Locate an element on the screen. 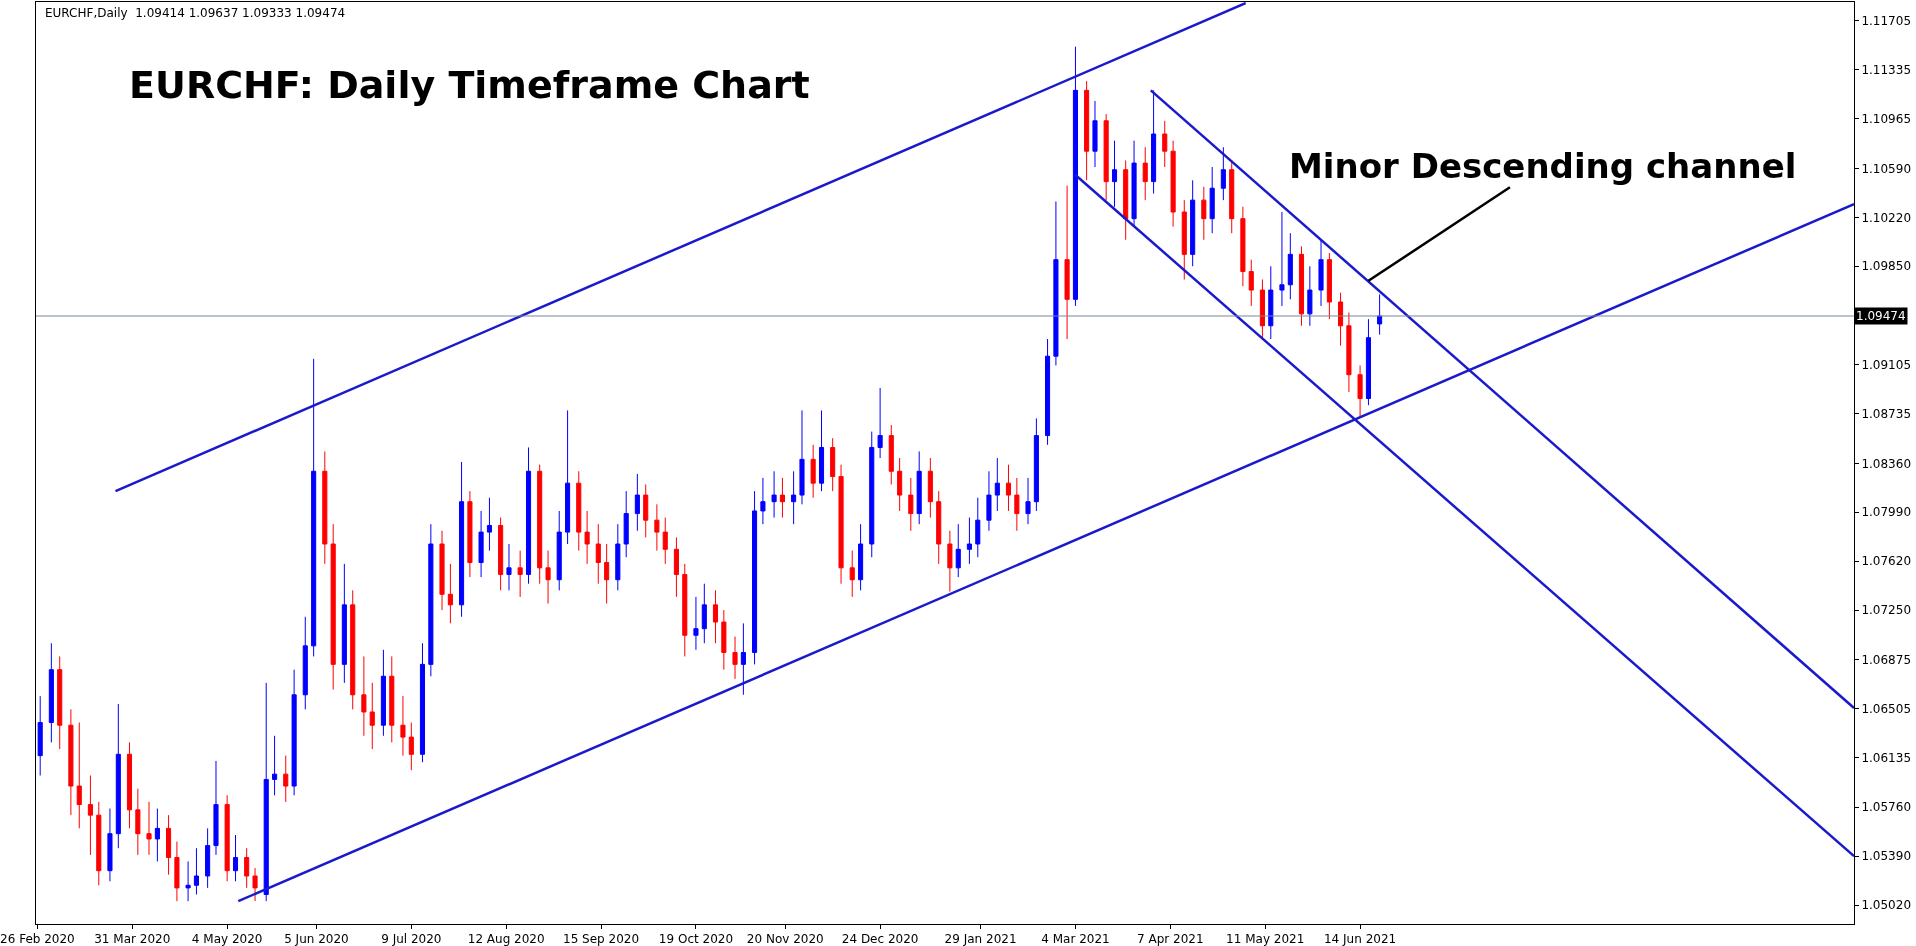 The height and width of the screenshot is (946, 1916). x-tick-label: 12 Aug 2020 is located at coordinates (506, 939).